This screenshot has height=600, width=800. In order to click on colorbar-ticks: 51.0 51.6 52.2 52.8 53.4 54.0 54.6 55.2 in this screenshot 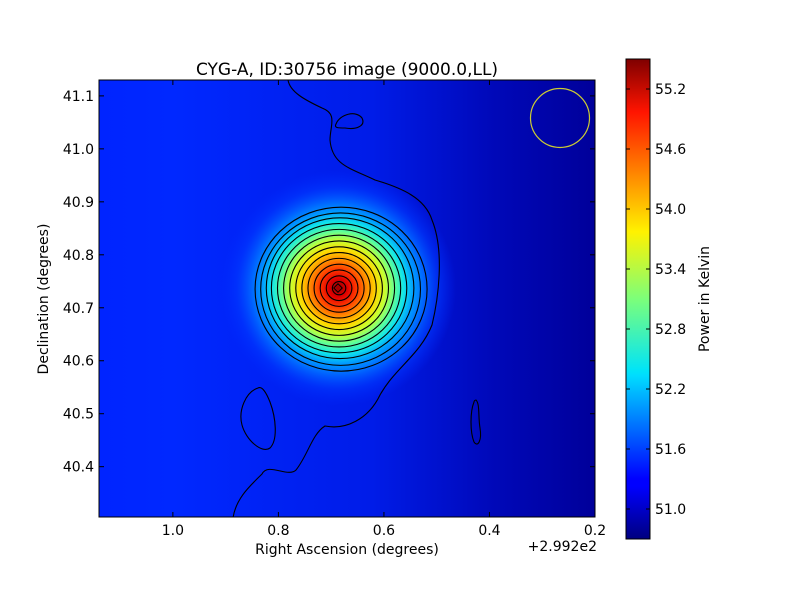, I will do `click(656, 300)`.